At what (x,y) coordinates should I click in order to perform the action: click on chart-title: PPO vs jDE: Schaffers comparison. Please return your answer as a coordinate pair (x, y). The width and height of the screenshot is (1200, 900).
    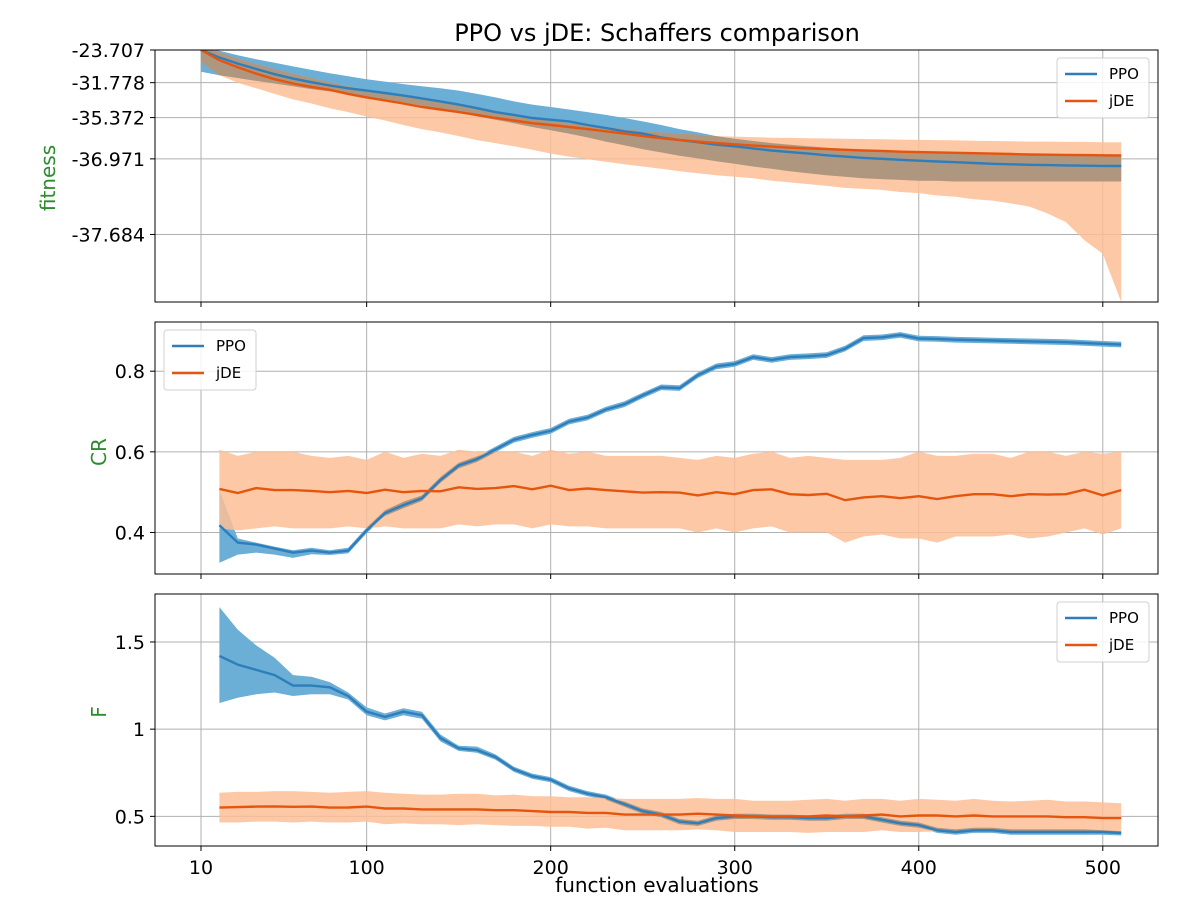
    Looking at the image, I should click on (657, 33).